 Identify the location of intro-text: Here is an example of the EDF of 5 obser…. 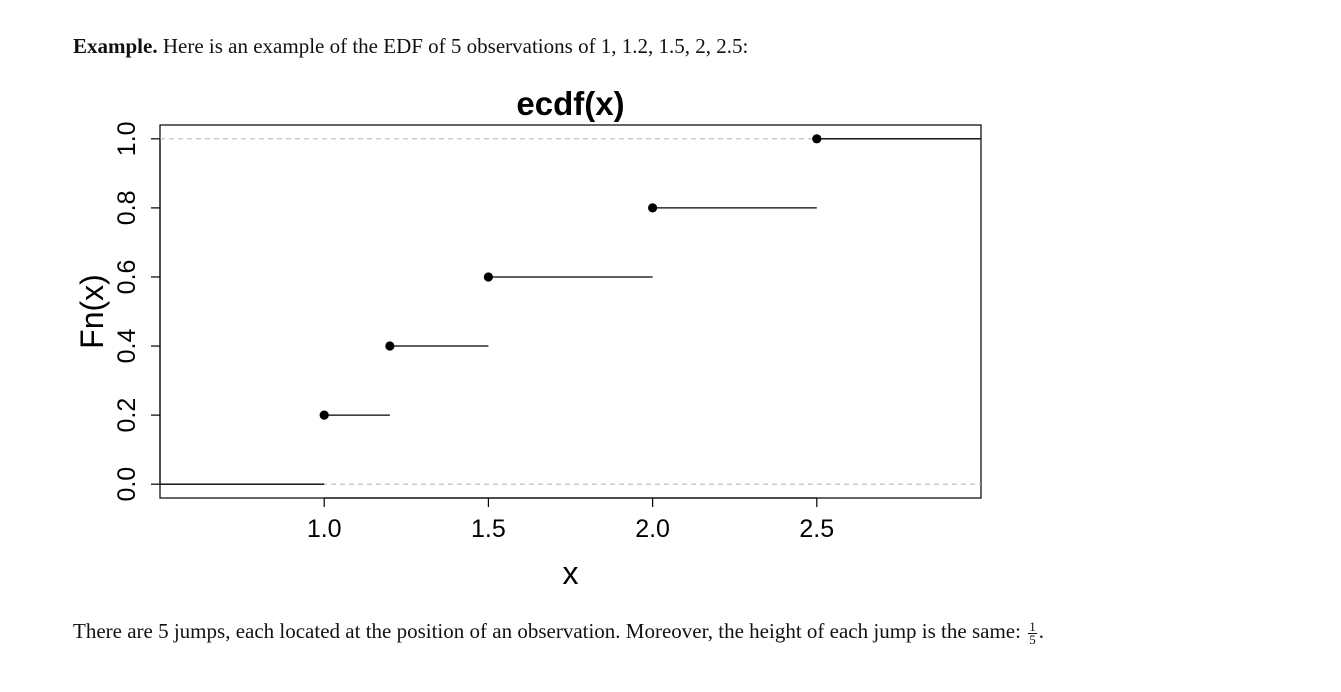
(453, 46).